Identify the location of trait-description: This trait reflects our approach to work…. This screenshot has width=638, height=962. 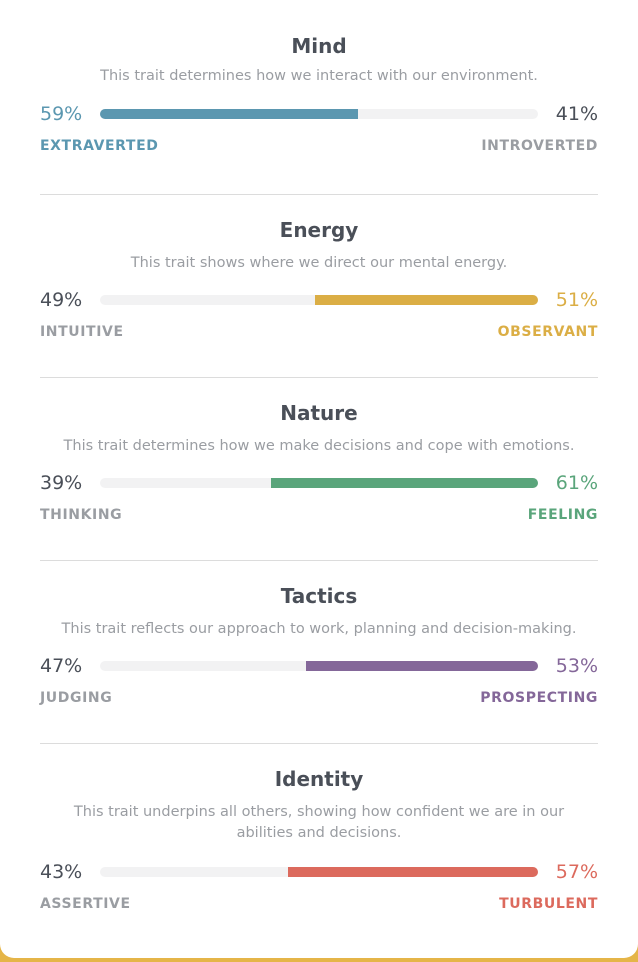
(319, 629).